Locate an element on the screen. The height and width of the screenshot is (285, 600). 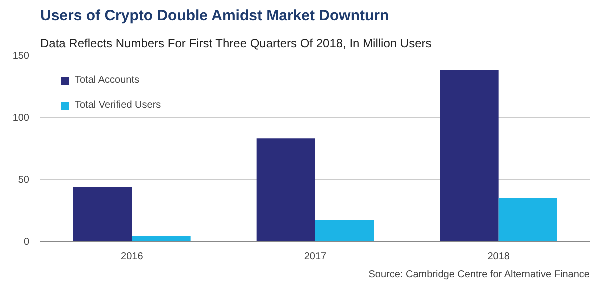
y-tick-label: 50 is located at coordinates (24, 180).